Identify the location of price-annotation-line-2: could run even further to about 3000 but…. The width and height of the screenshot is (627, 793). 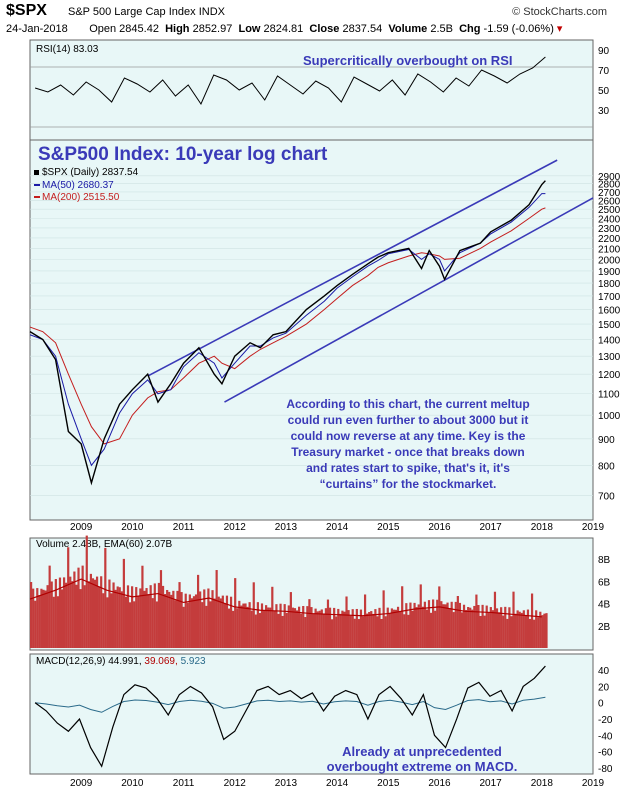
(408, 420).